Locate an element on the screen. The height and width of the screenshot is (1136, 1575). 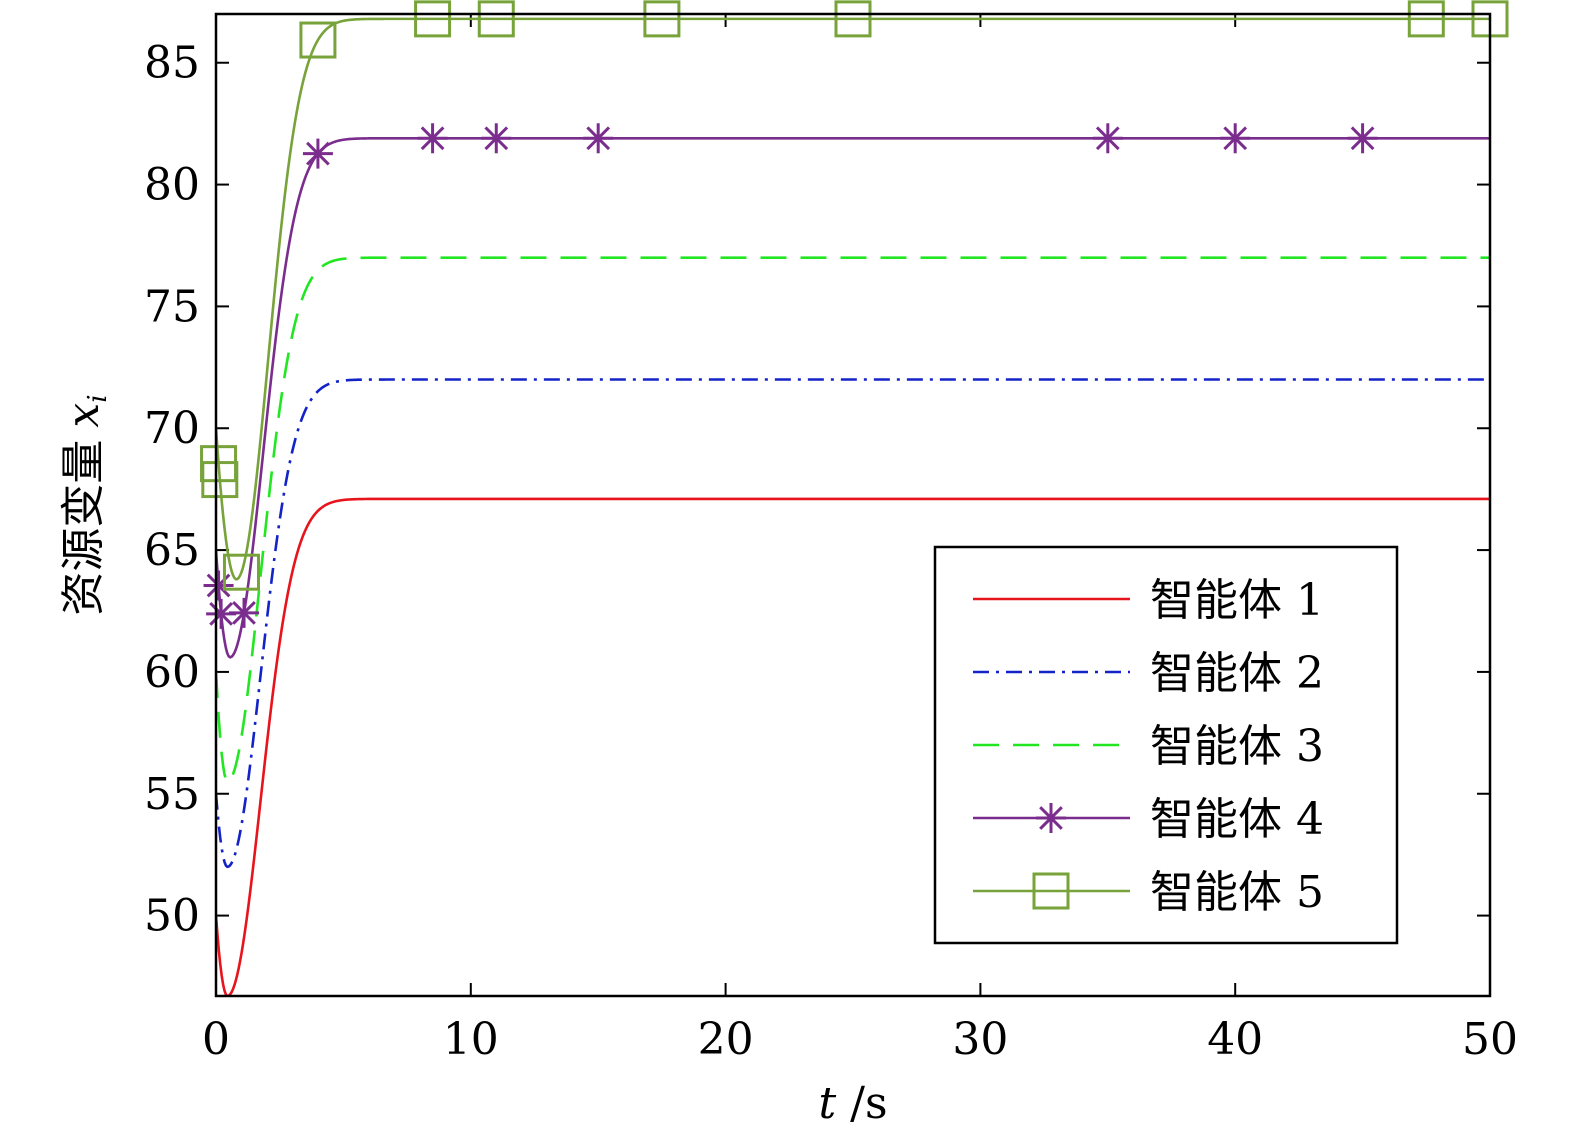
x-tick-label: 30 is located at coordinates (980, 1039).